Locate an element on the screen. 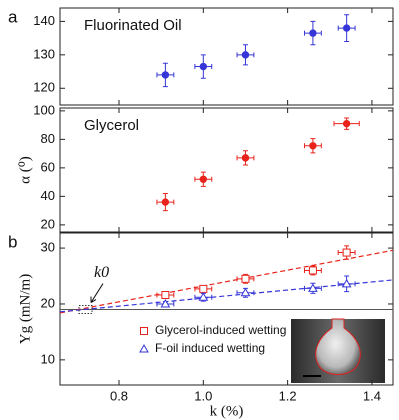  y-tick-label: 30 is located at coordinates (48, 247).